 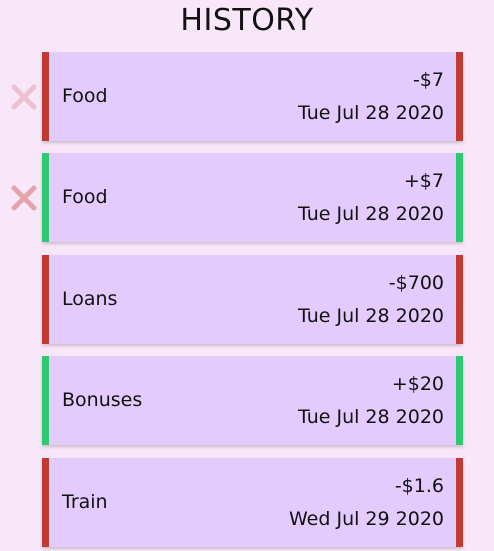 I want to click on transaction-item: Loans -$700 Tue Jul 28 2020, so click(x=252, y=299).